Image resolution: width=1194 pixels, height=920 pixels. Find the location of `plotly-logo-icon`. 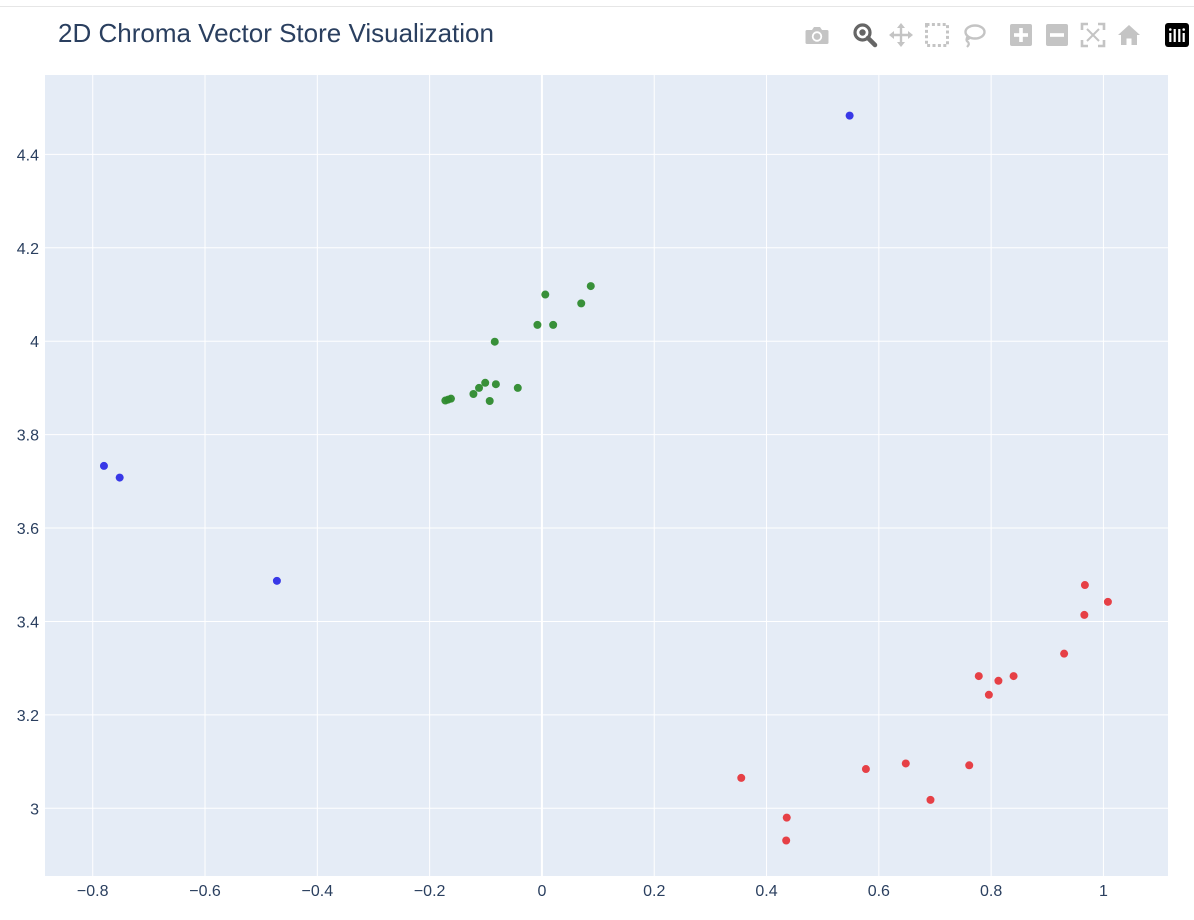

plotly-logo-icon is located at coordinates (1177, 35).